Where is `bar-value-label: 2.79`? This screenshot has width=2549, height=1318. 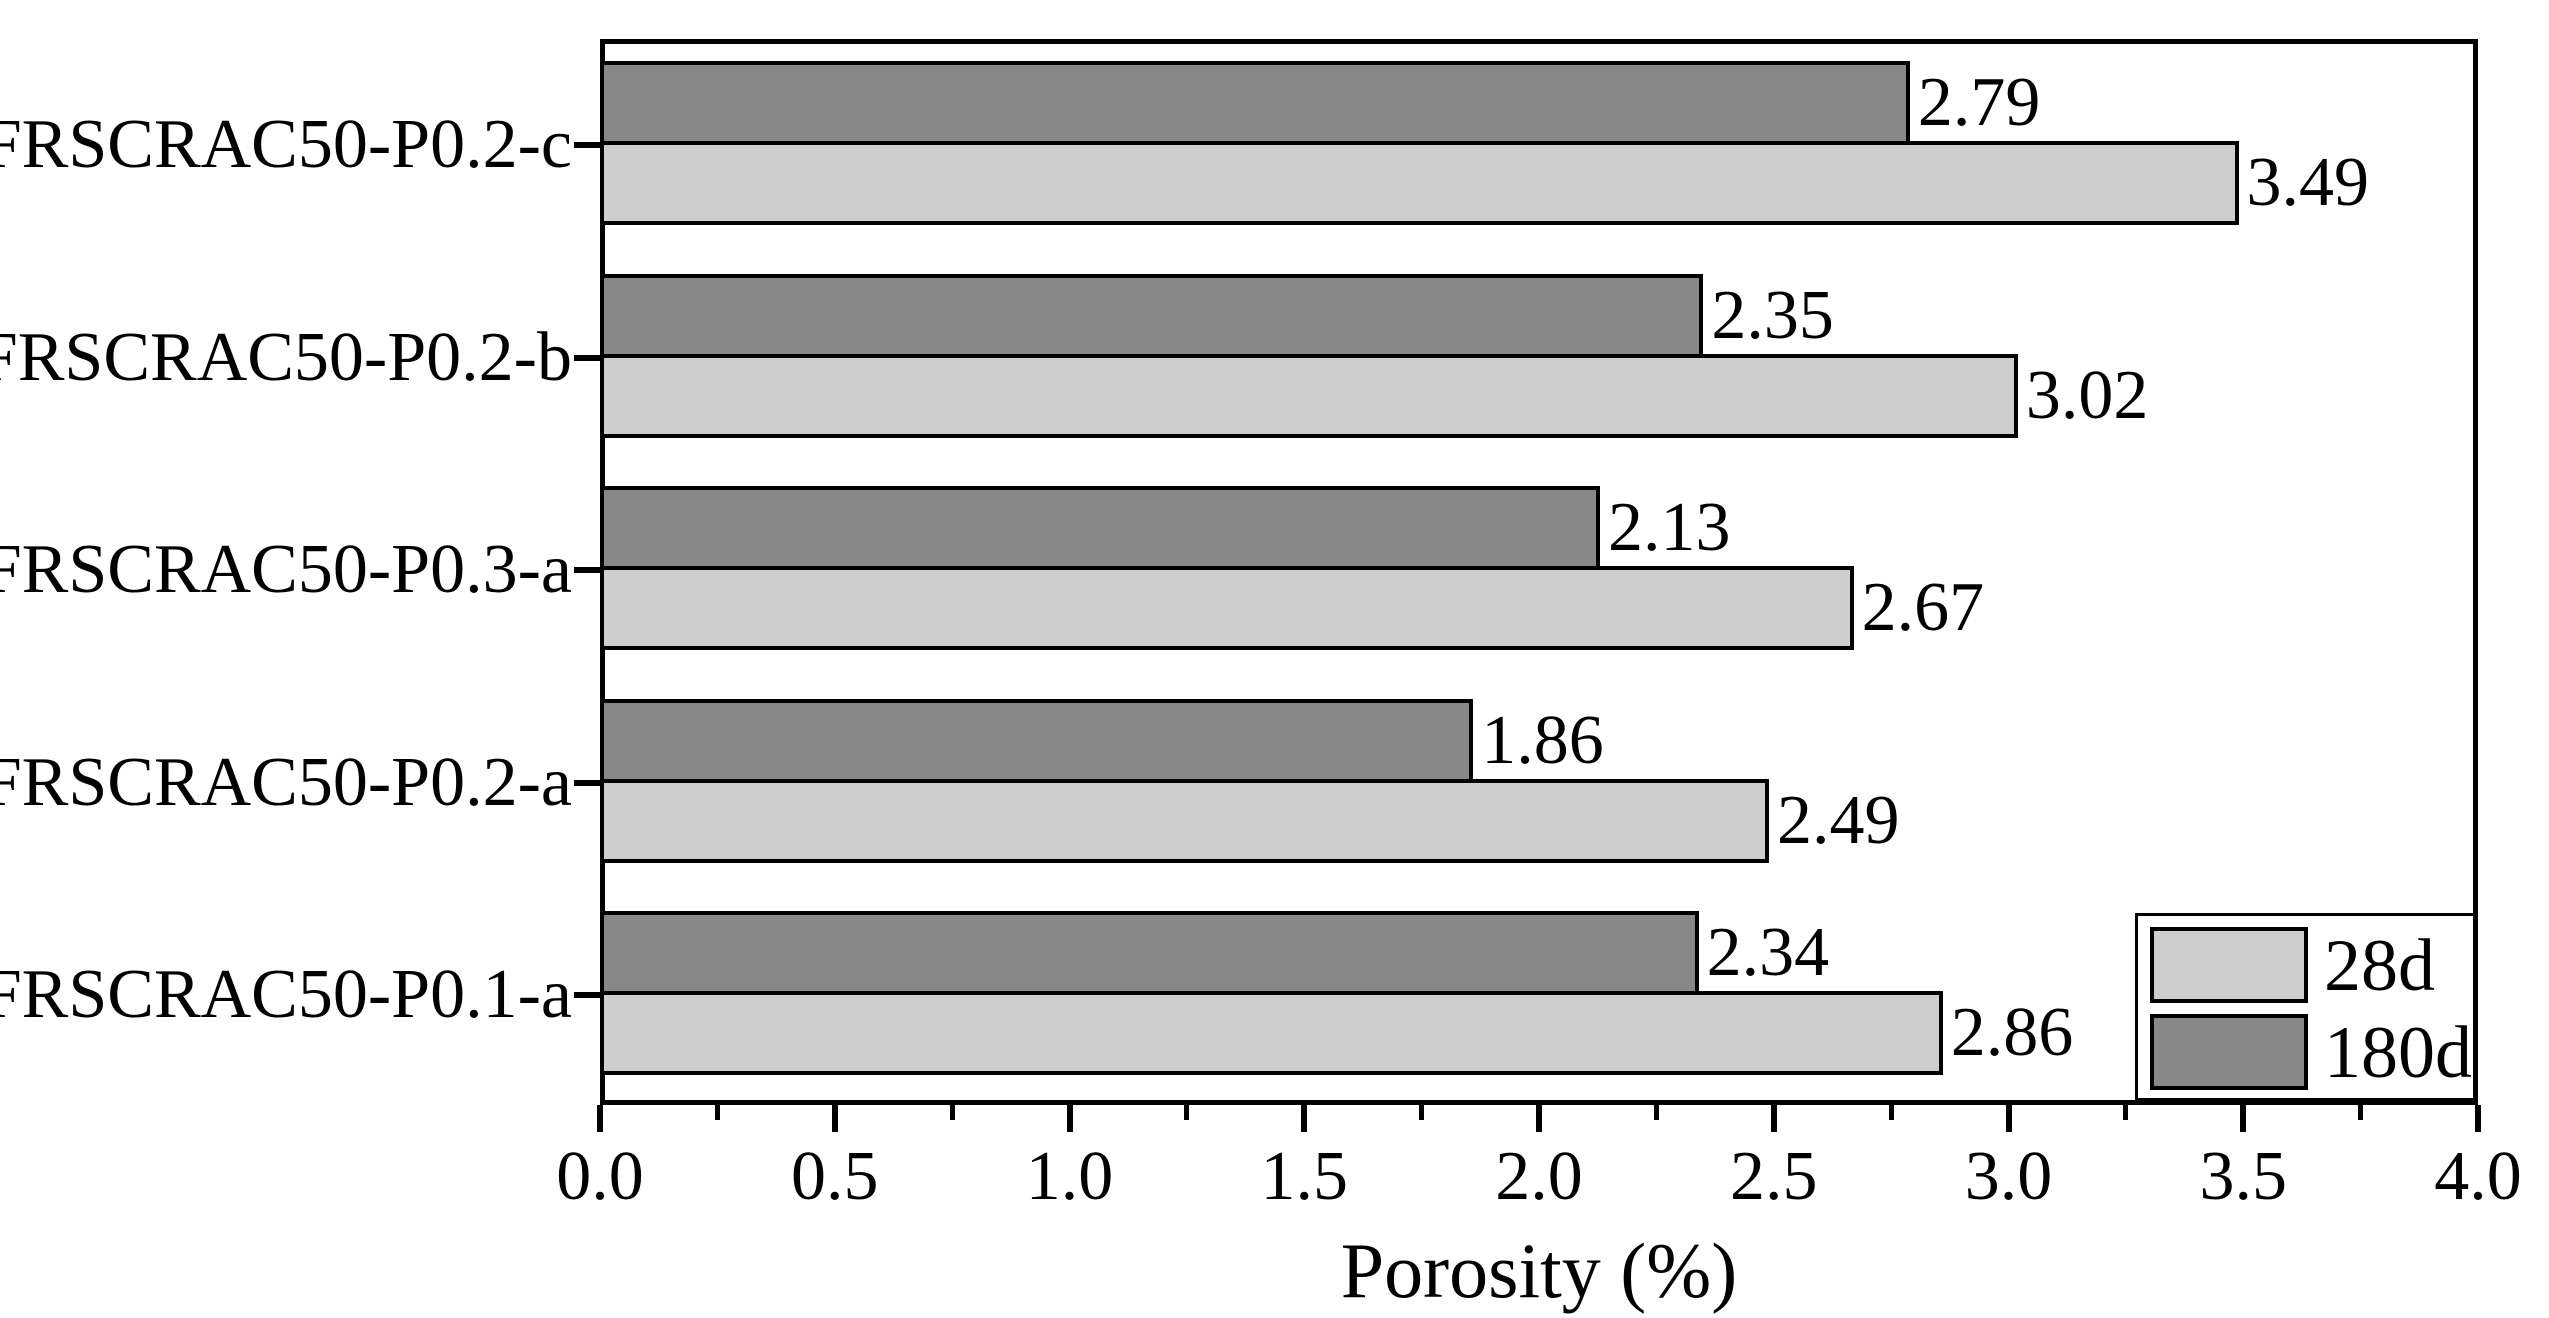
bar-value-label: 2.79 is located at coordinates (1979, 102).